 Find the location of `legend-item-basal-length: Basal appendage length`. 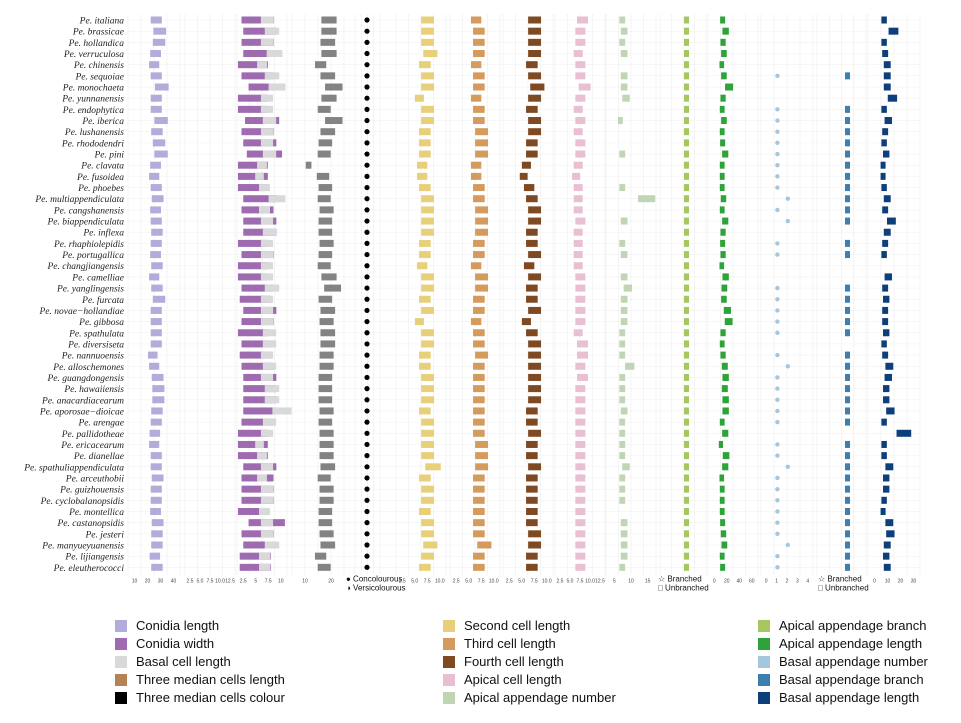

legend-item-basal-length: Basal appendage length is located at coordinates (838, 697).